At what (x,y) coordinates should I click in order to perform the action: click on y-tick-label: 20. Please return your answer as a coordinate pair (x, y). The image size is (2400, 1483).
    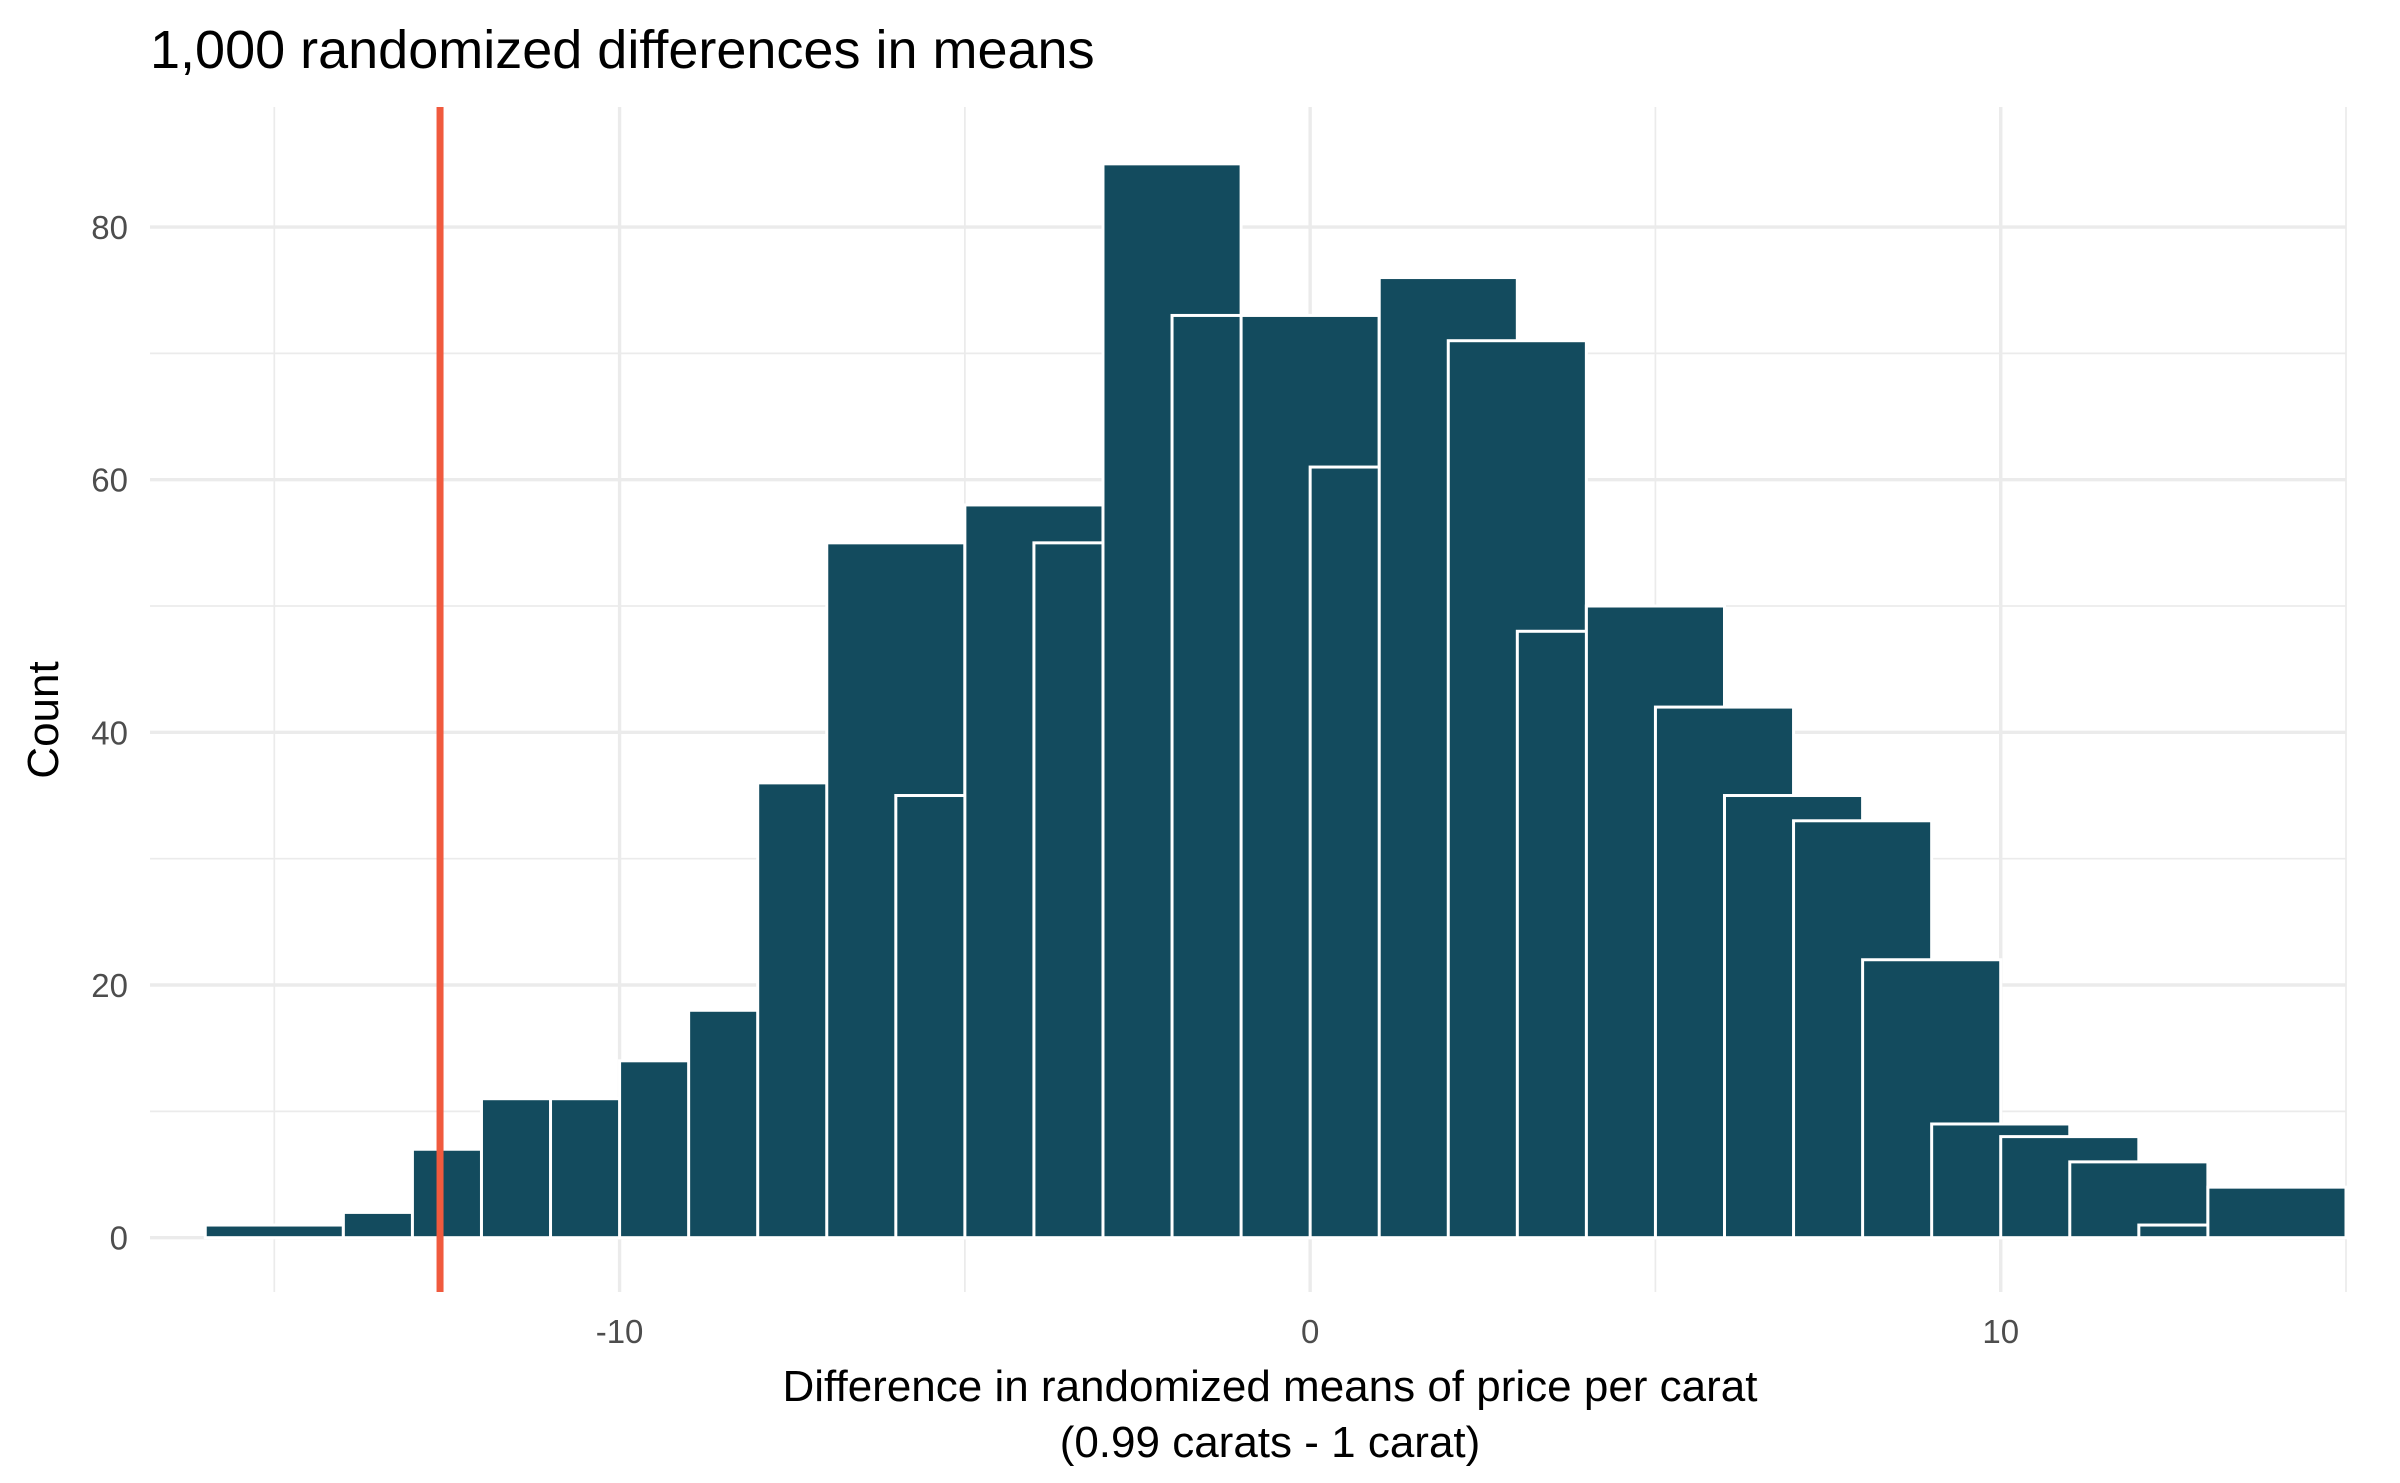
    Looking at the image, I should click on (109, 985).